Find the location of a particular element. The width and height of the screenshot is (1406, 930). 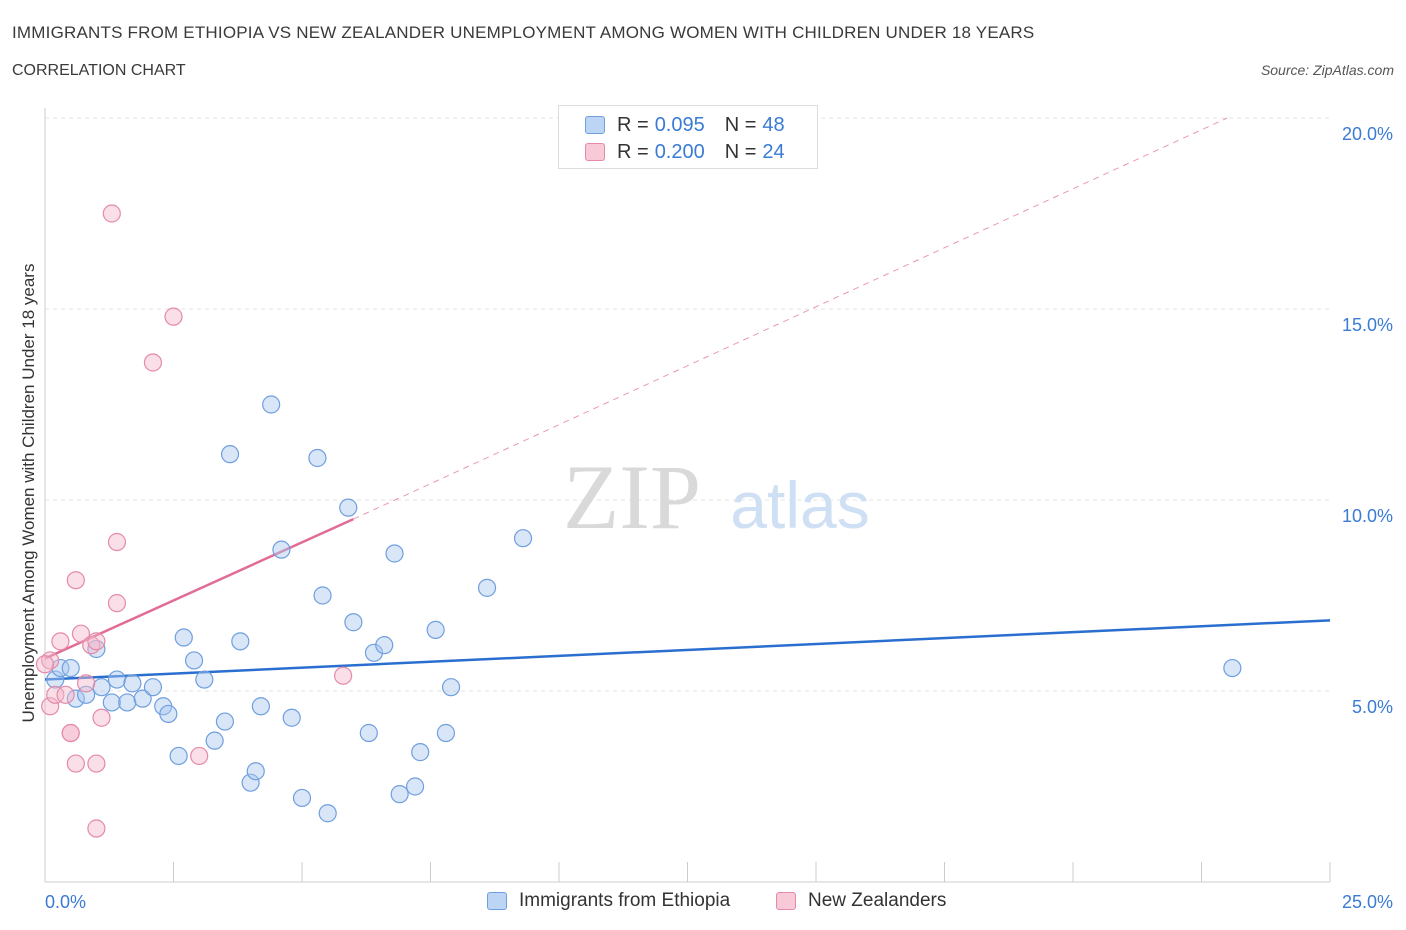

y-tick-label: 20.0% is located at coordinates (1367, 134).